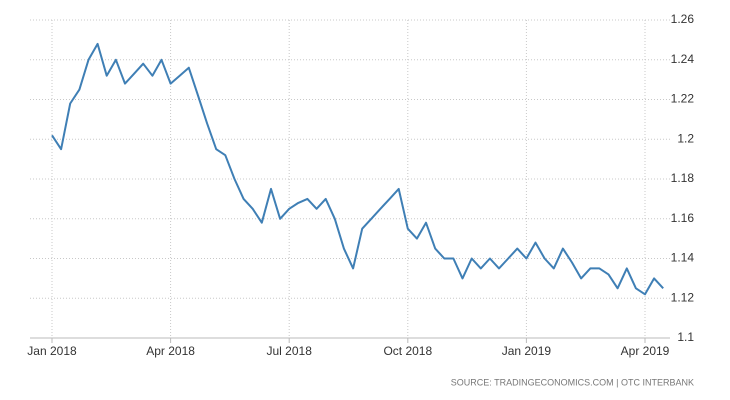  I want to click on y-tick-label: 1.22, so click(683, 99).